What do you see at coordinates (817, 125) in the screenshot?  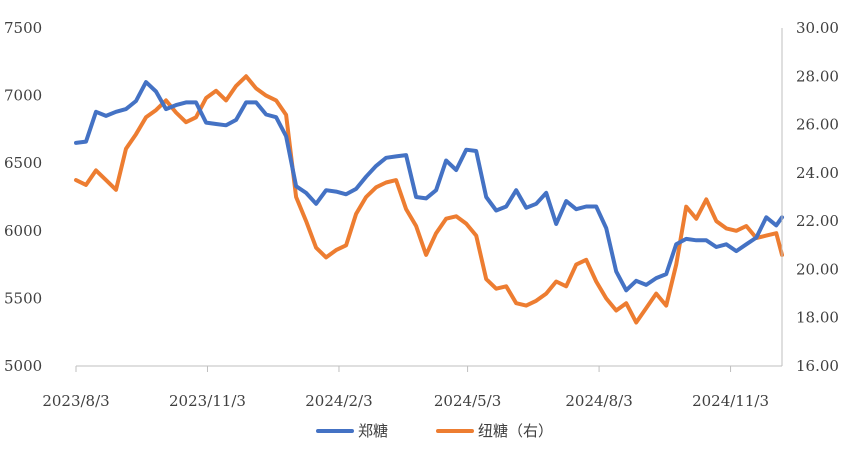 I see `y-right-tick-label: 26.00` at bounding box center [817, 125].